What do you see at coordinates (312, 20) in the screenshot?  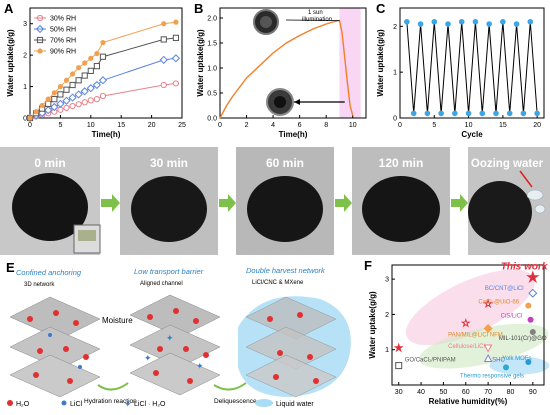 I see `pointer-line` at bounding box center [312, 20].